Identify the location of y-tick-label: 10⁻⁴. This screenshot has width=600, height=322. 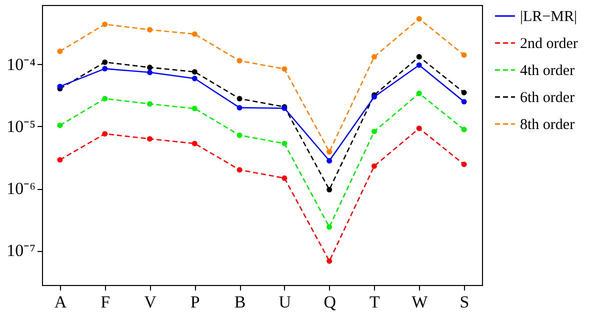
(21, 64).